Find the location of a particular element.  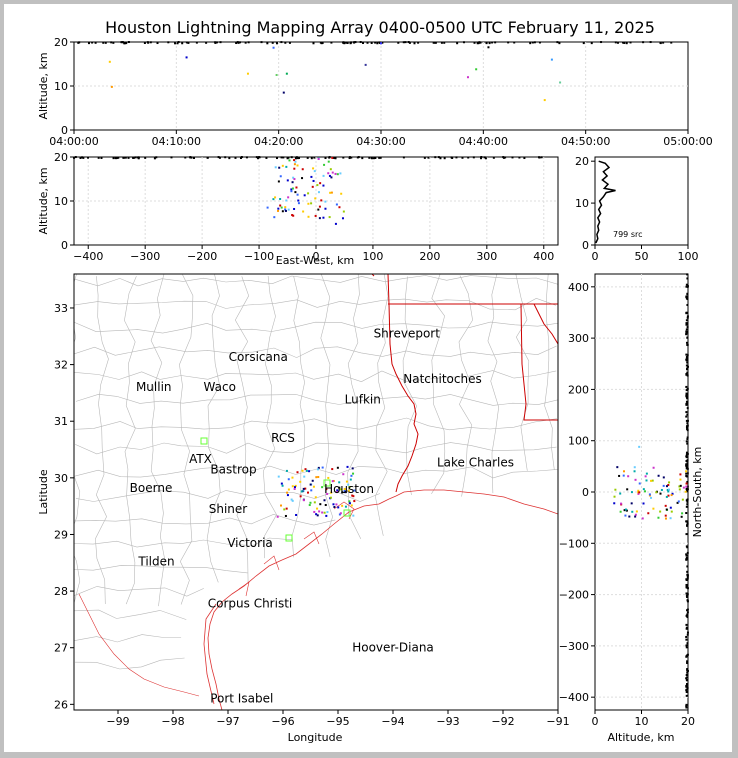

altitude-ns-xtick-label: 10 is located at coordinates (642, 721).